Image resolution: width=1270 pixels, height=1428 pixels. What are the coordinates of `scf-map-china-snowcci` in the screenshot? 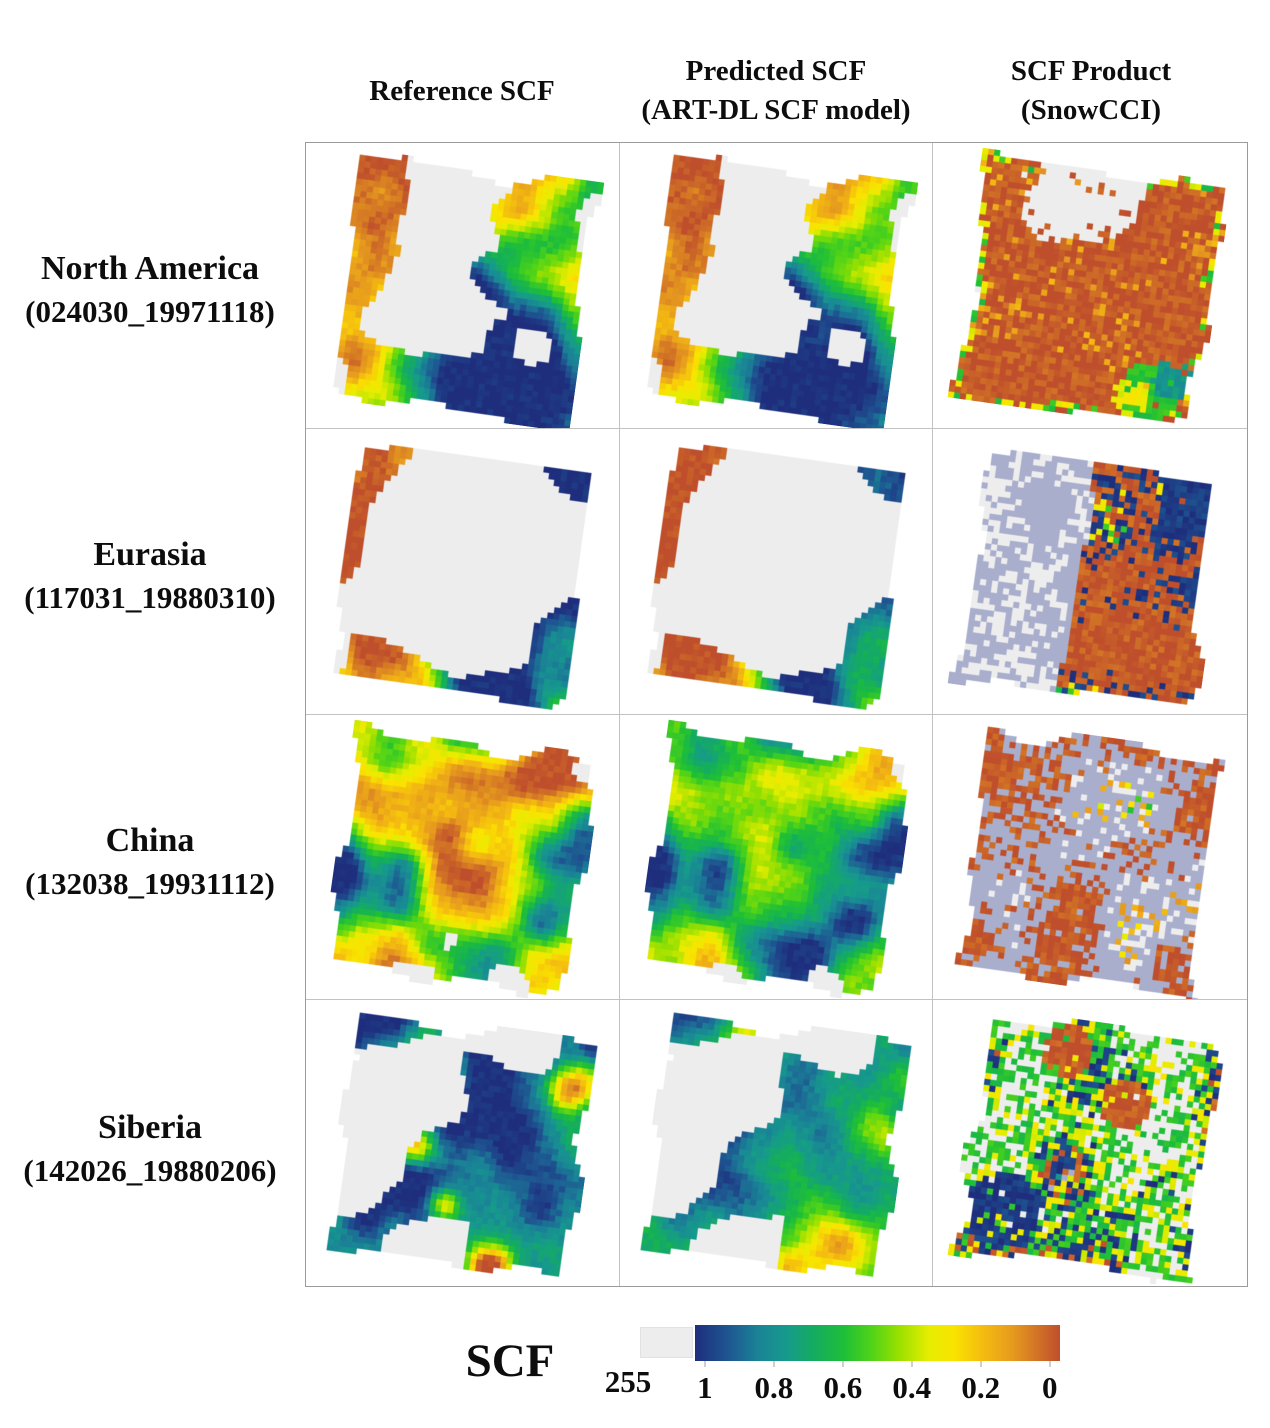 It's located at (1090, 859).